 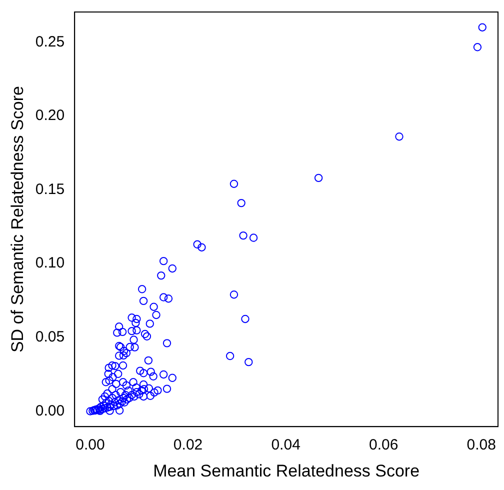 I want to click on y-tick-label: 0.15, so click(x=50, y=189).